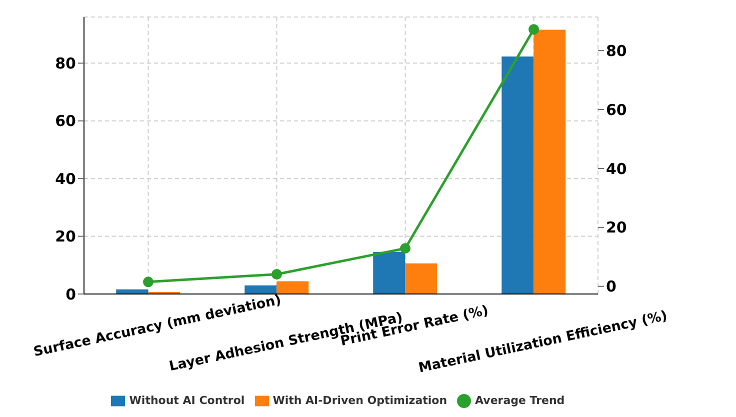 The image size is (736, 417). What do you see at coordinates (187, 401) in the screenshot?
I see `legend-label: Without AI Control` at bounding box center [187, 401].